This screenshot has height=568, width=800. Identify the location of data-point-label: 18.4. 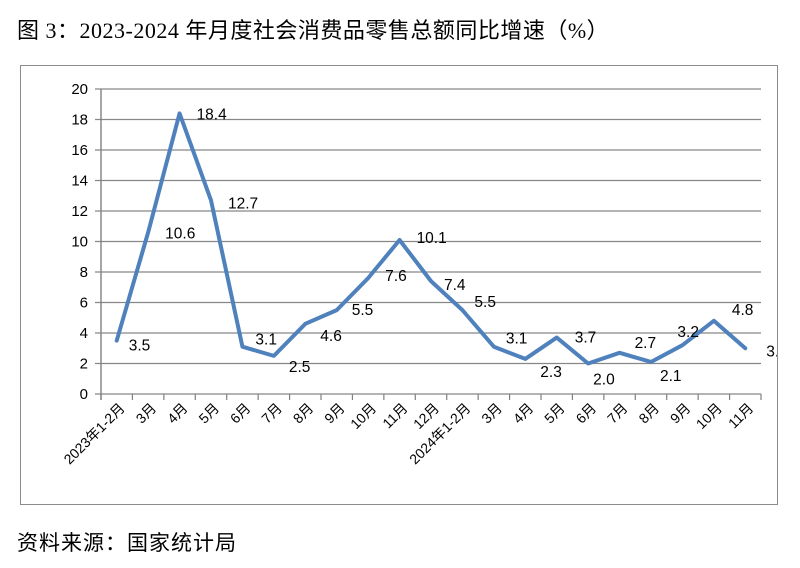
(212, 114).